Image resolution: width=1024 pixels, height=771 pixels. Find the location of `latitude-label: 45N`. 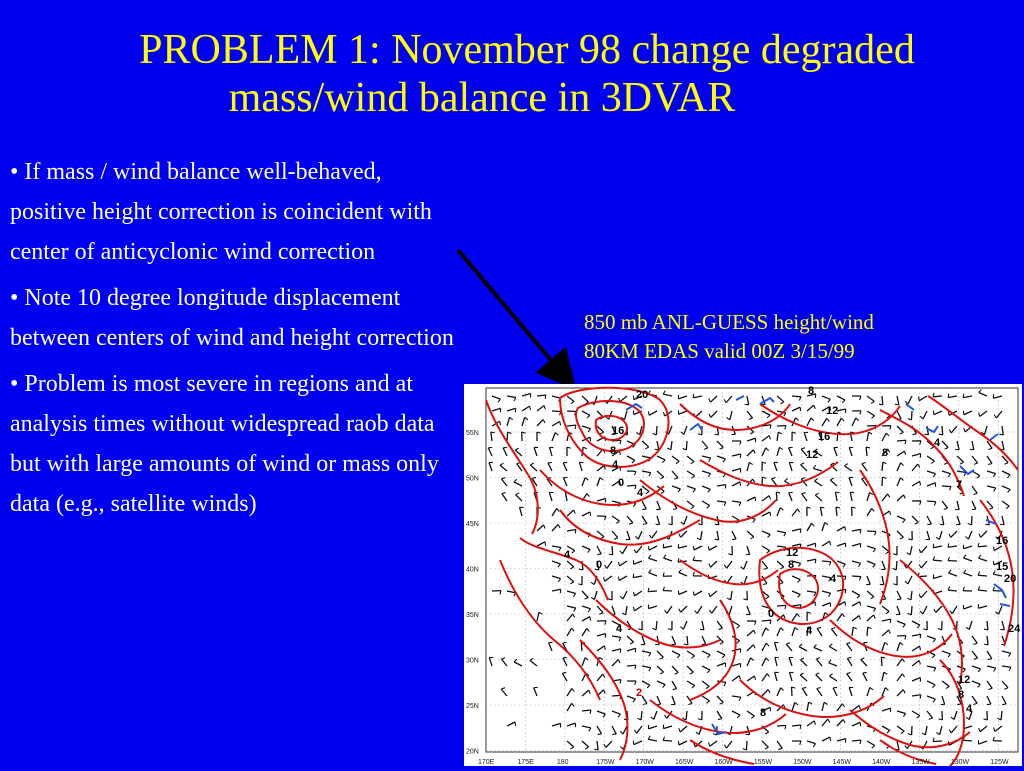

latitude-label: 45N is located at coordinates (472, 524).